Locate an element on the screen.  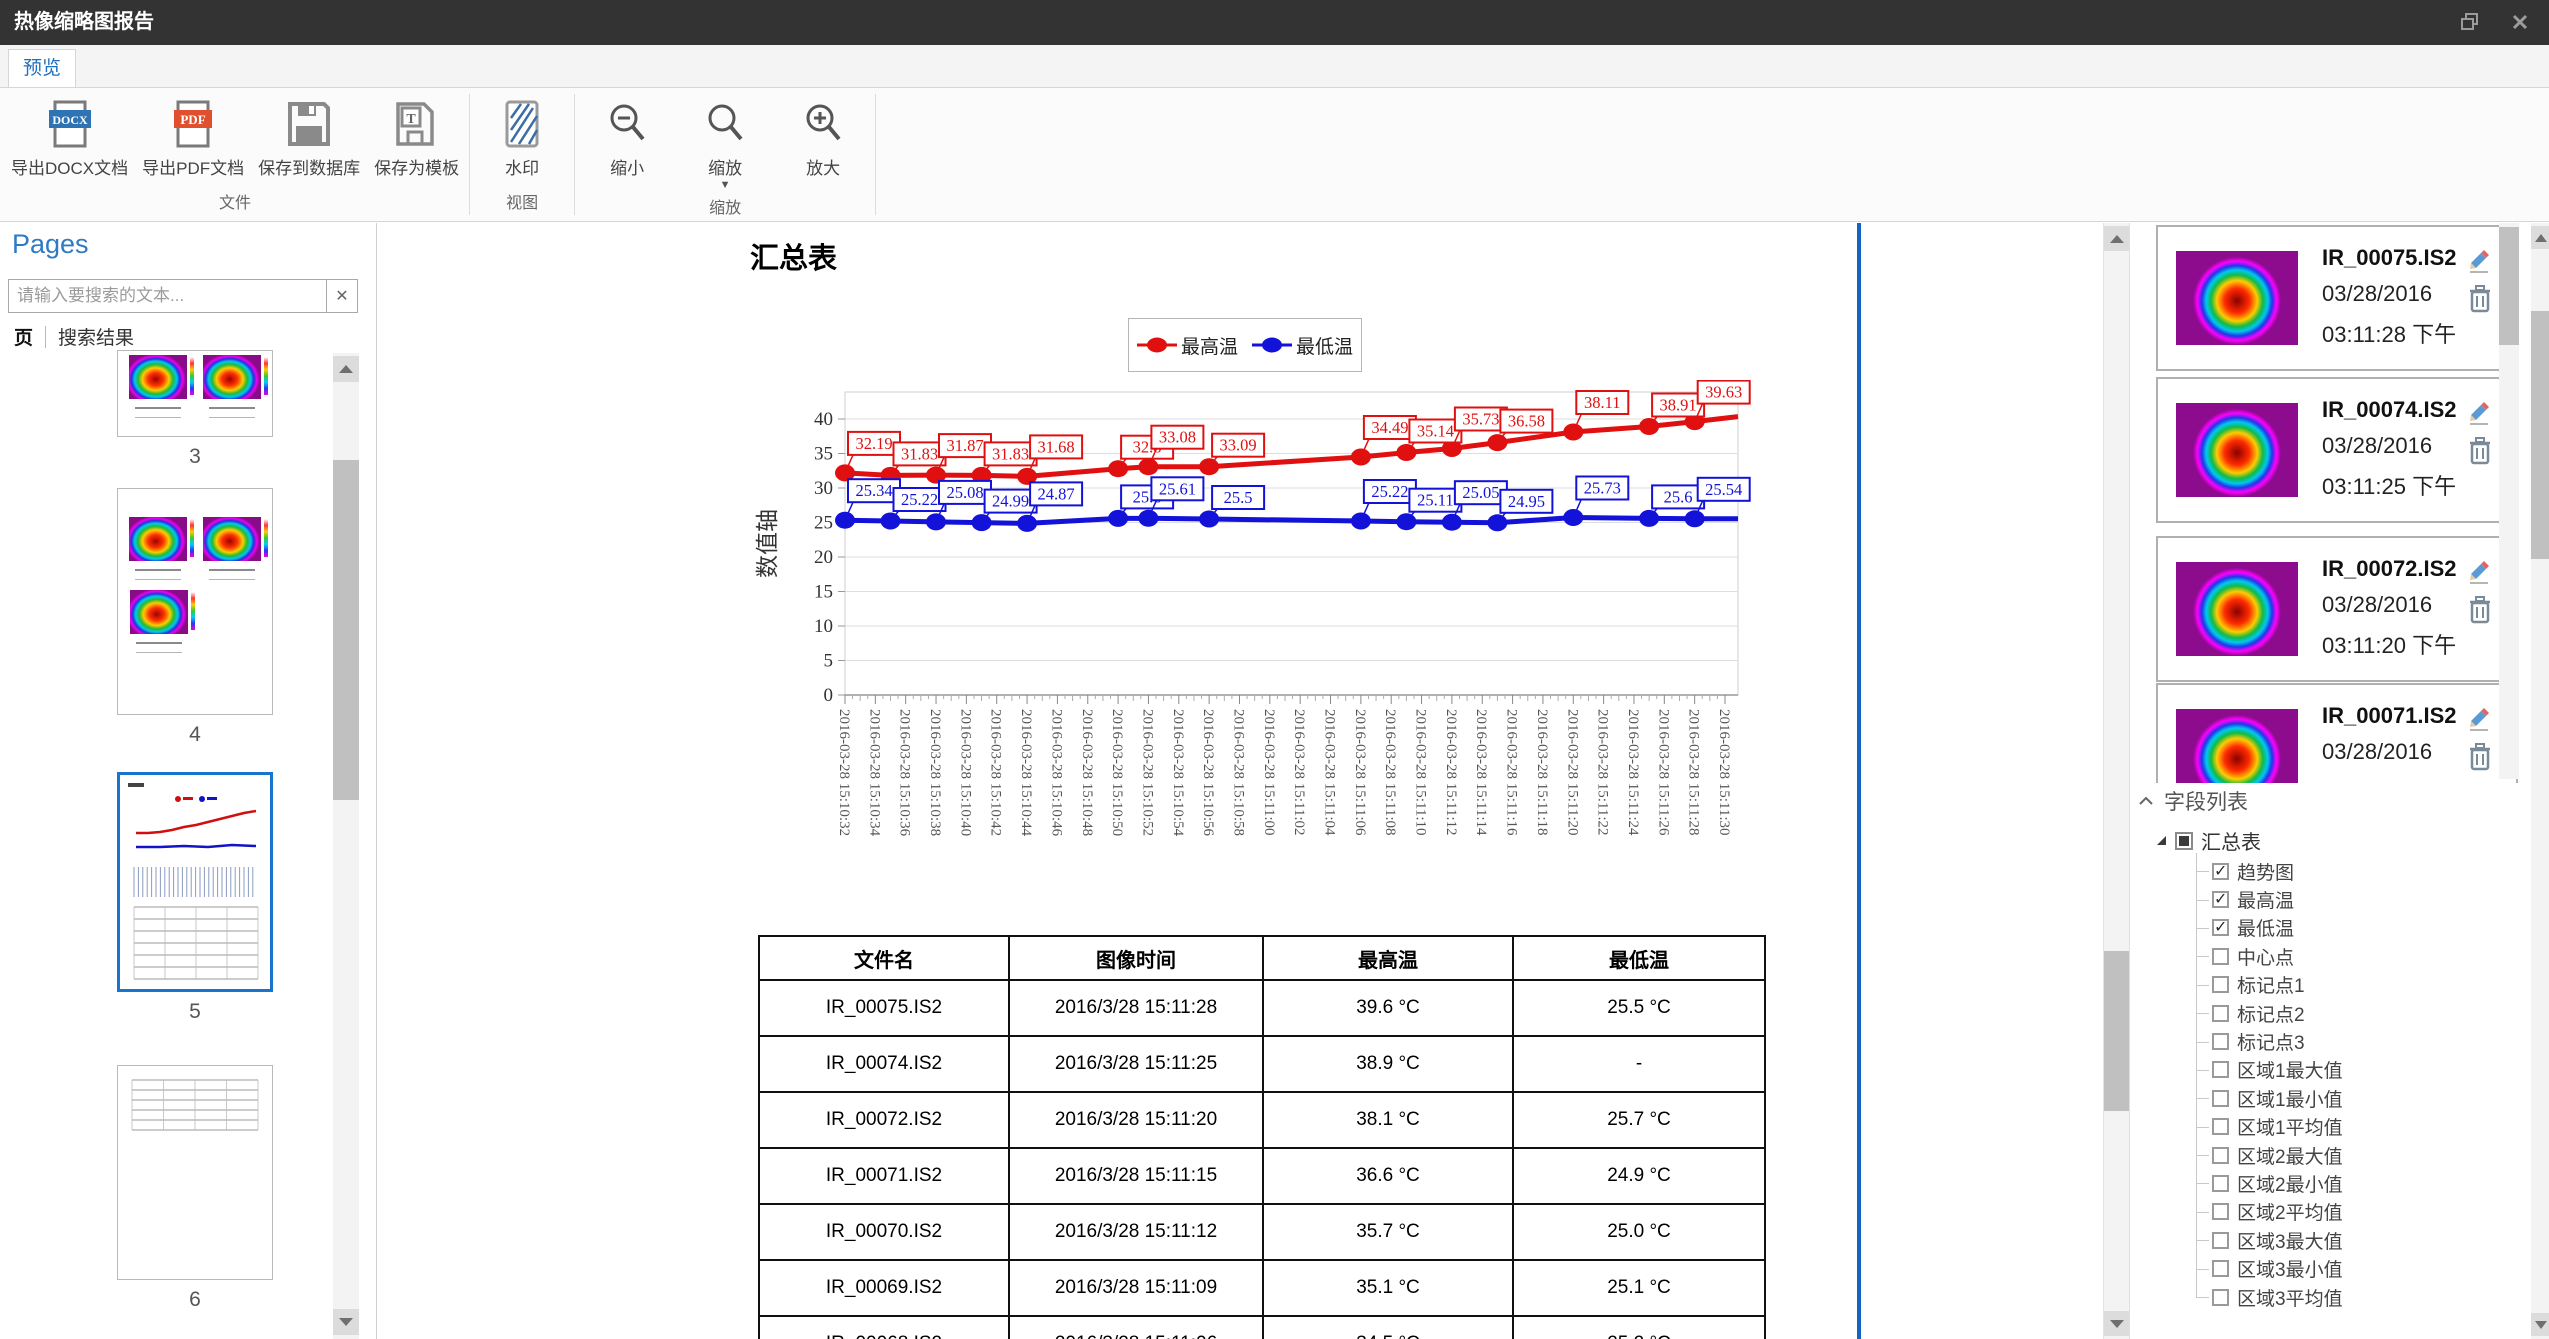
field-list-header: 字段列表 is located at coordinates (2338, 801).